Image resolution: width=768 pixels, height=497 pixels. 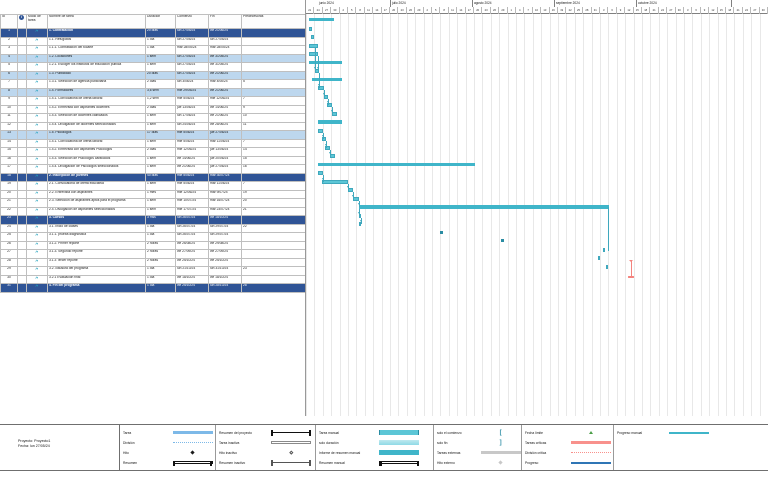 What do you see at coordinates (225, 101) in the screenshot?
I see `finish-date-cell: mié 12/06/24` at bounding box center [225, 101].